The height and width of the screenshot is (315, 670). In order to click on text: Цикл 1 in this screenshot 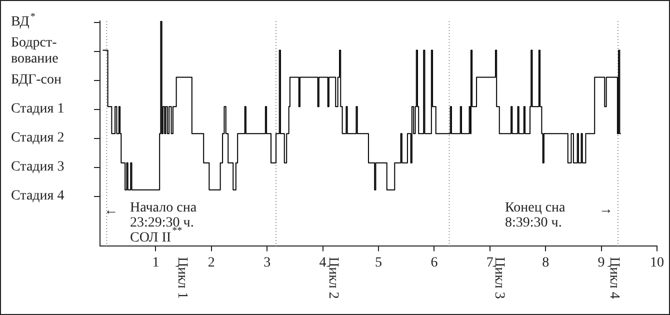, I will do `click(182, 278)`.